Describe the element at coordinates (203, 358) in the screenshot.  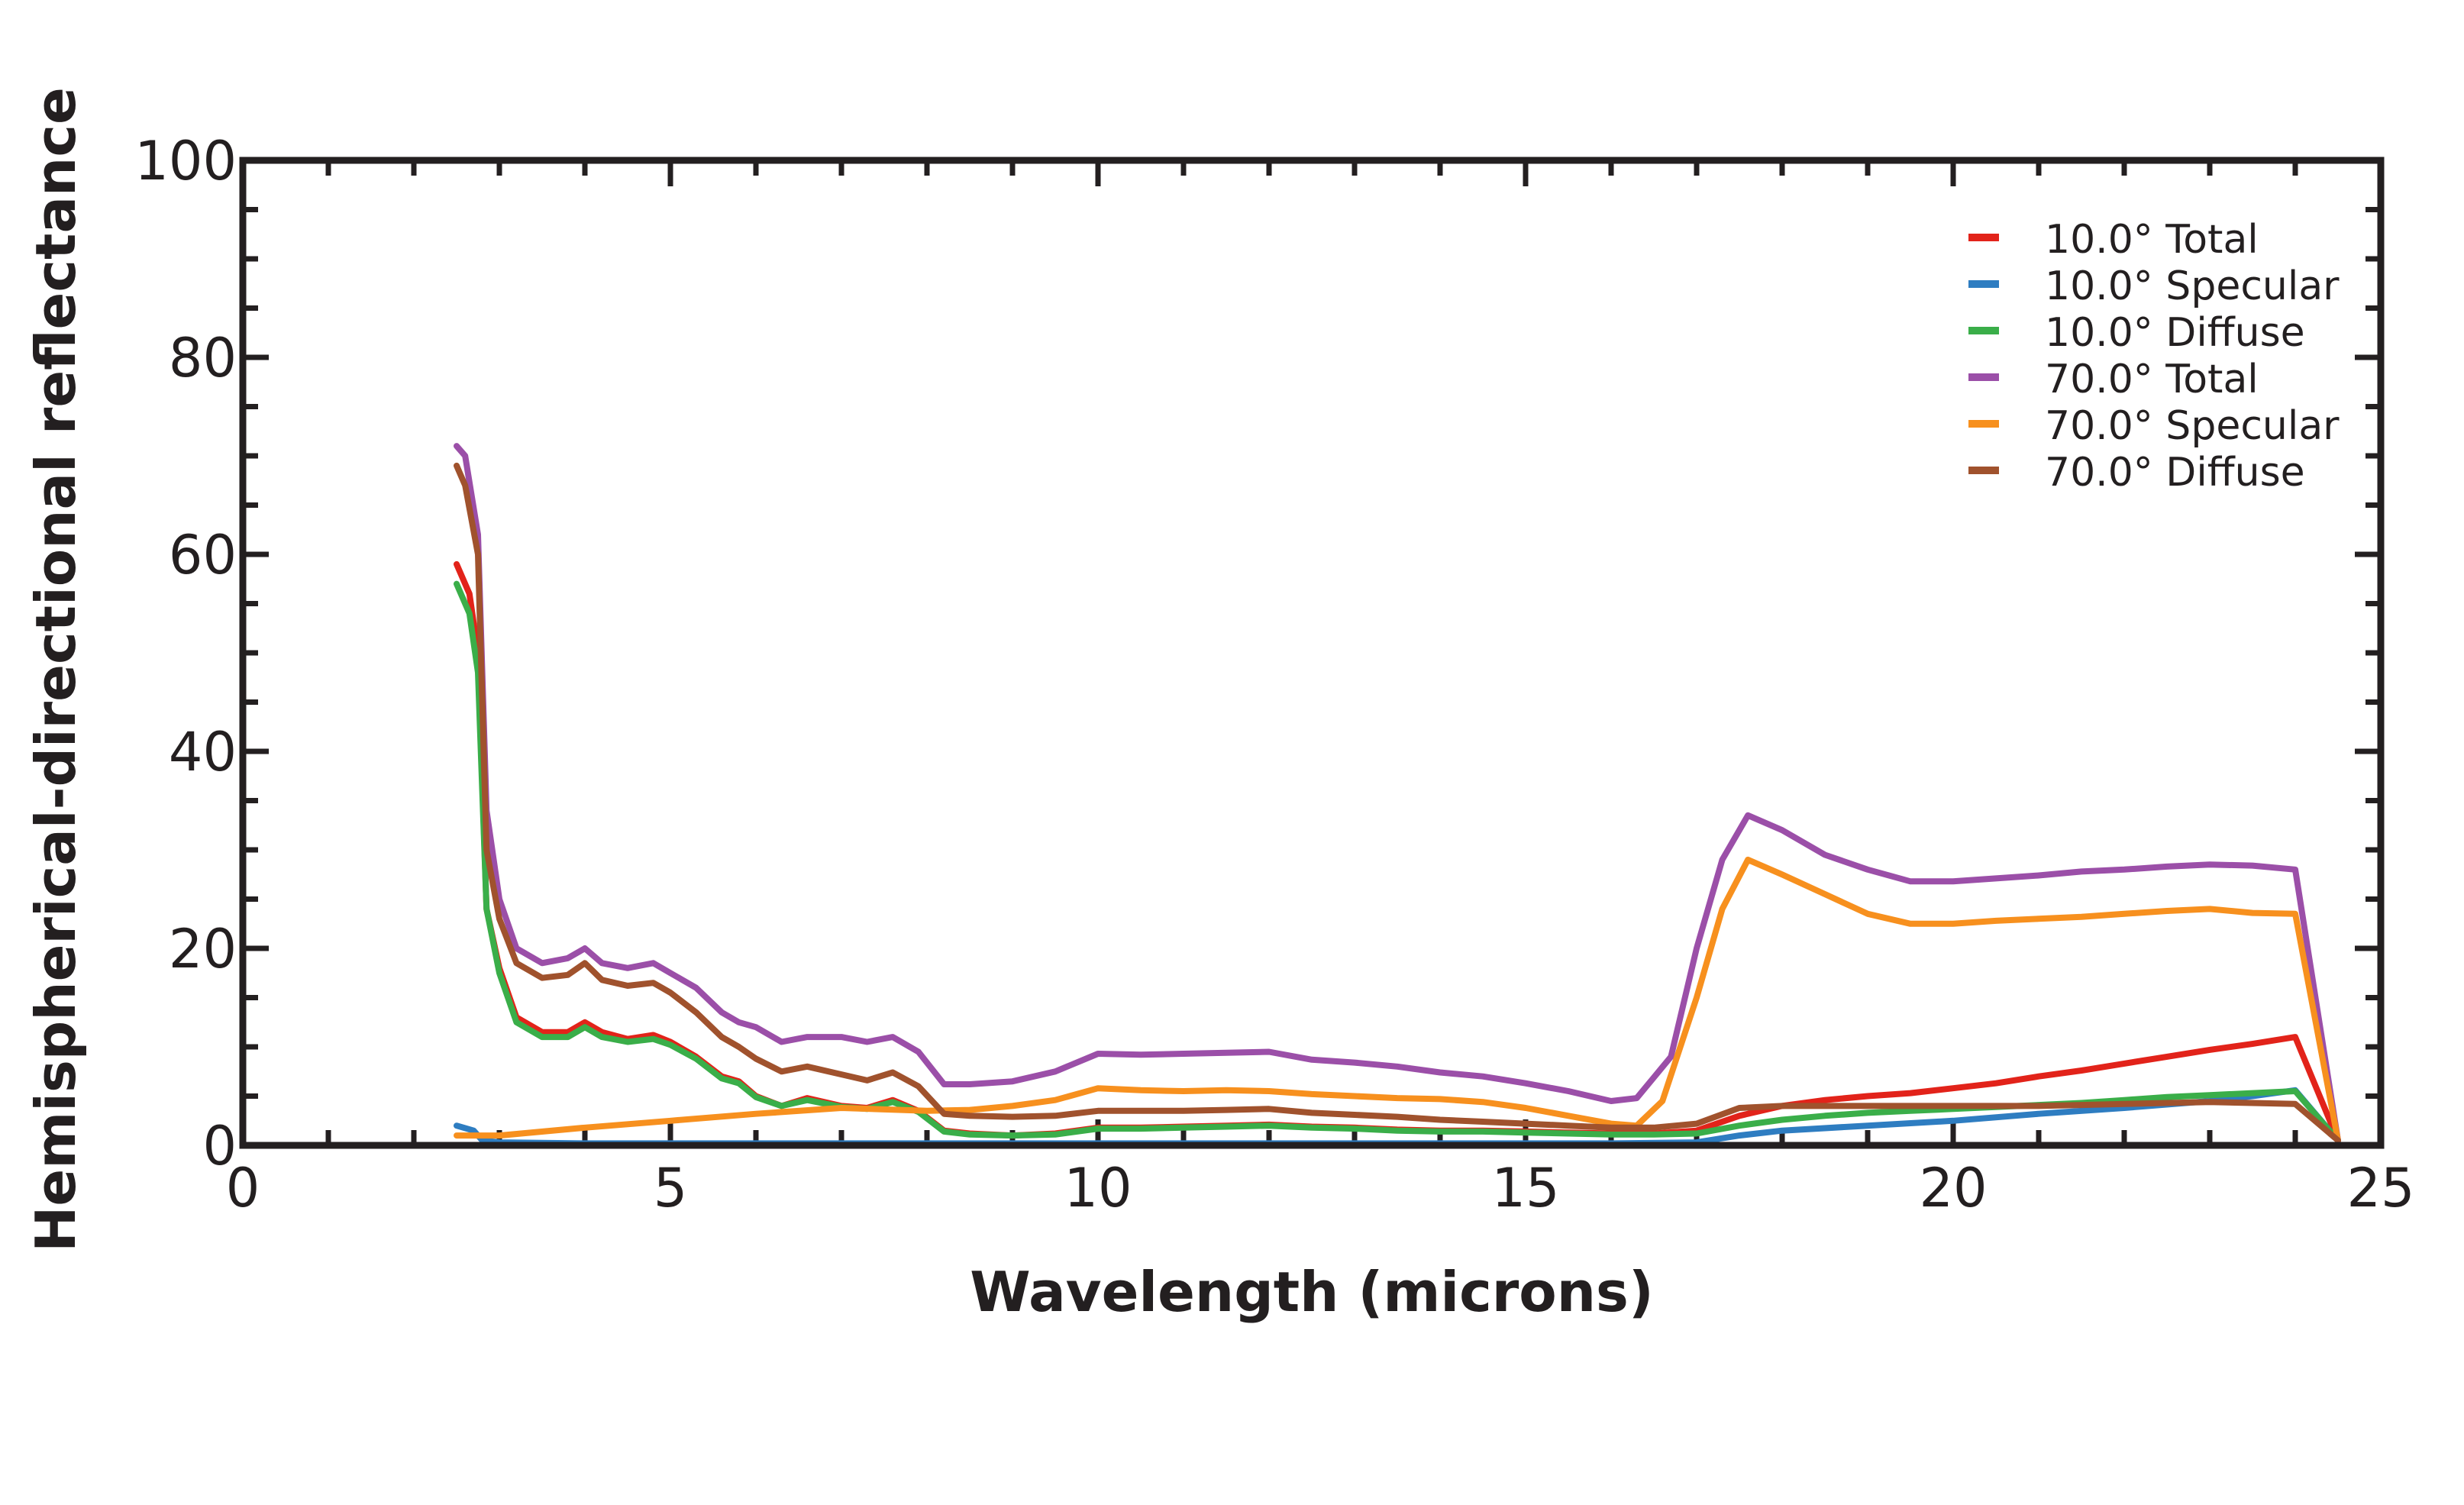
I see `y-tick-label: 80` at that location.